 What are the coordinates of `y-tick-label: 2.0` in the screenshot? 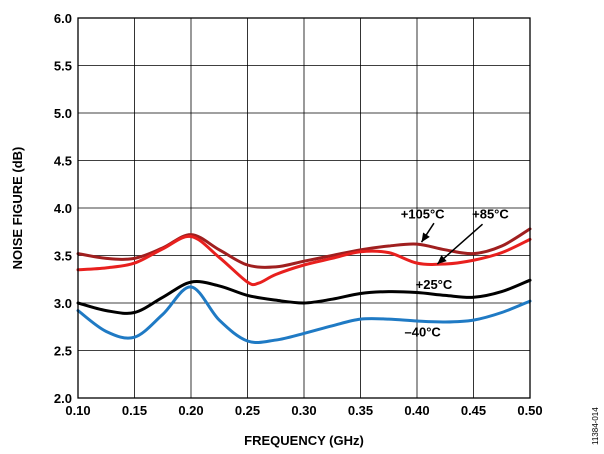 It's located at (63, 398).